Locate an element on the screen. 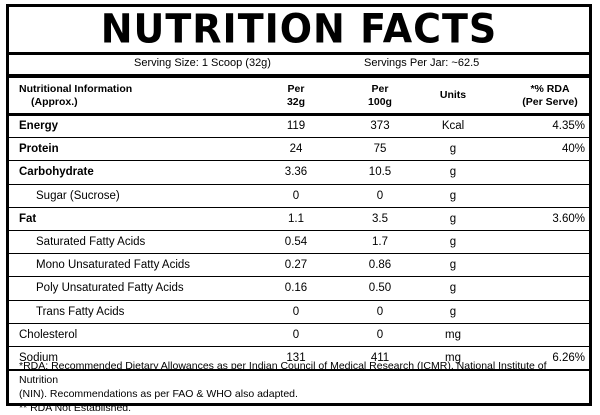 The image size is (600, 415). header-per32: Per 32g is located at coordinates (296, 96).